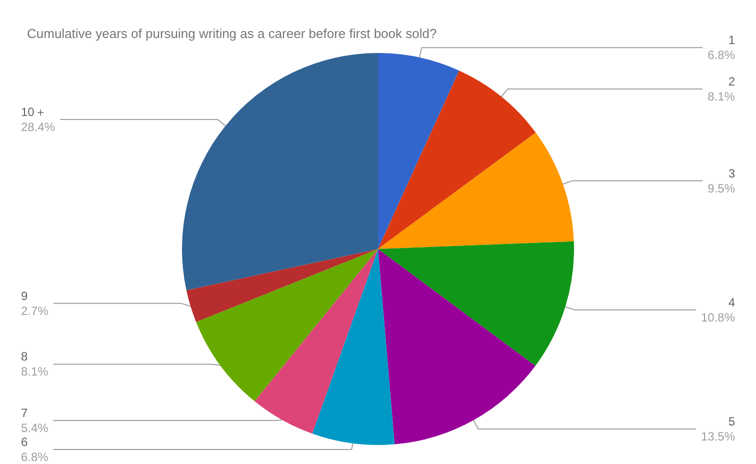 This screenshot has width=756, height=464. Describe the element at coordinates (732, 302) in the screenshot. I see `slice-label: 4` at that location.